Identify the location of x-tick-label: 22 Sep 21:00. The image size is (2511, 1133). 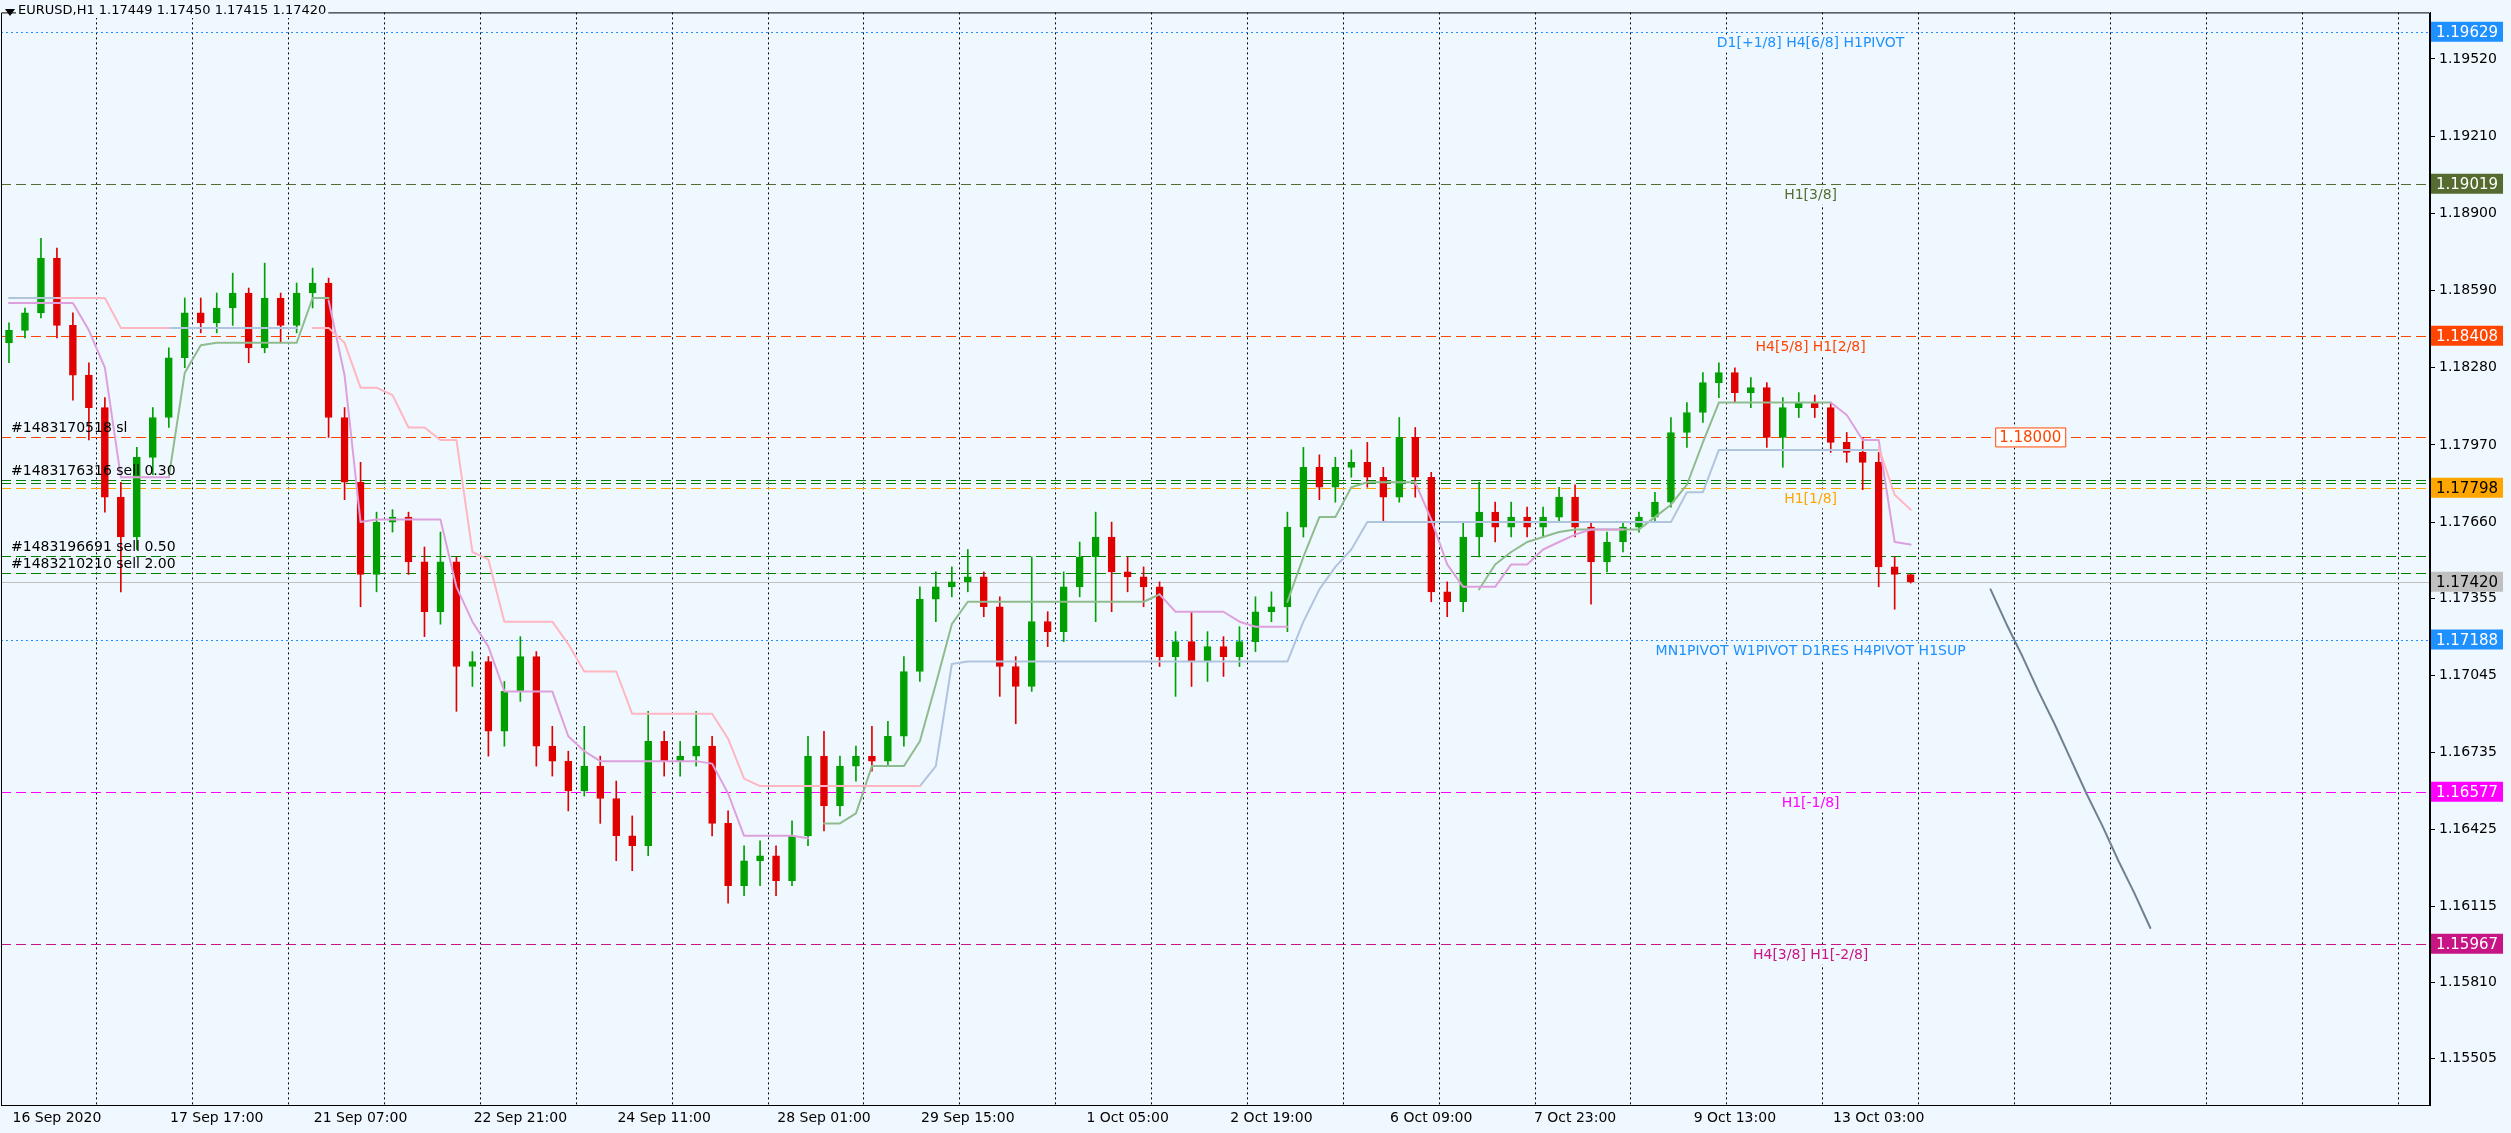
(520, 1117).